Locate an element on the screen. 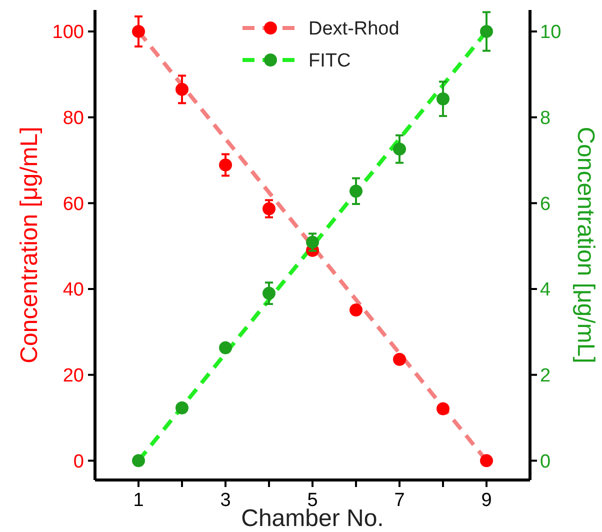 The width and height of the screenshot is (602, 532). y2-tick-label: 8 is located at coordinates (545, 118).